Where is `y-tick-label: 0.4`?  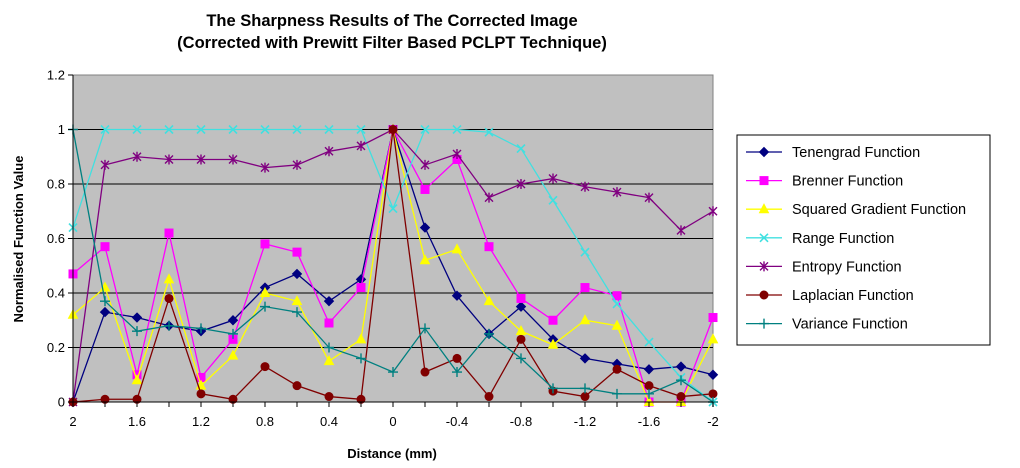
y-tick-label: 0.4 is located at coordinates (56, 293).